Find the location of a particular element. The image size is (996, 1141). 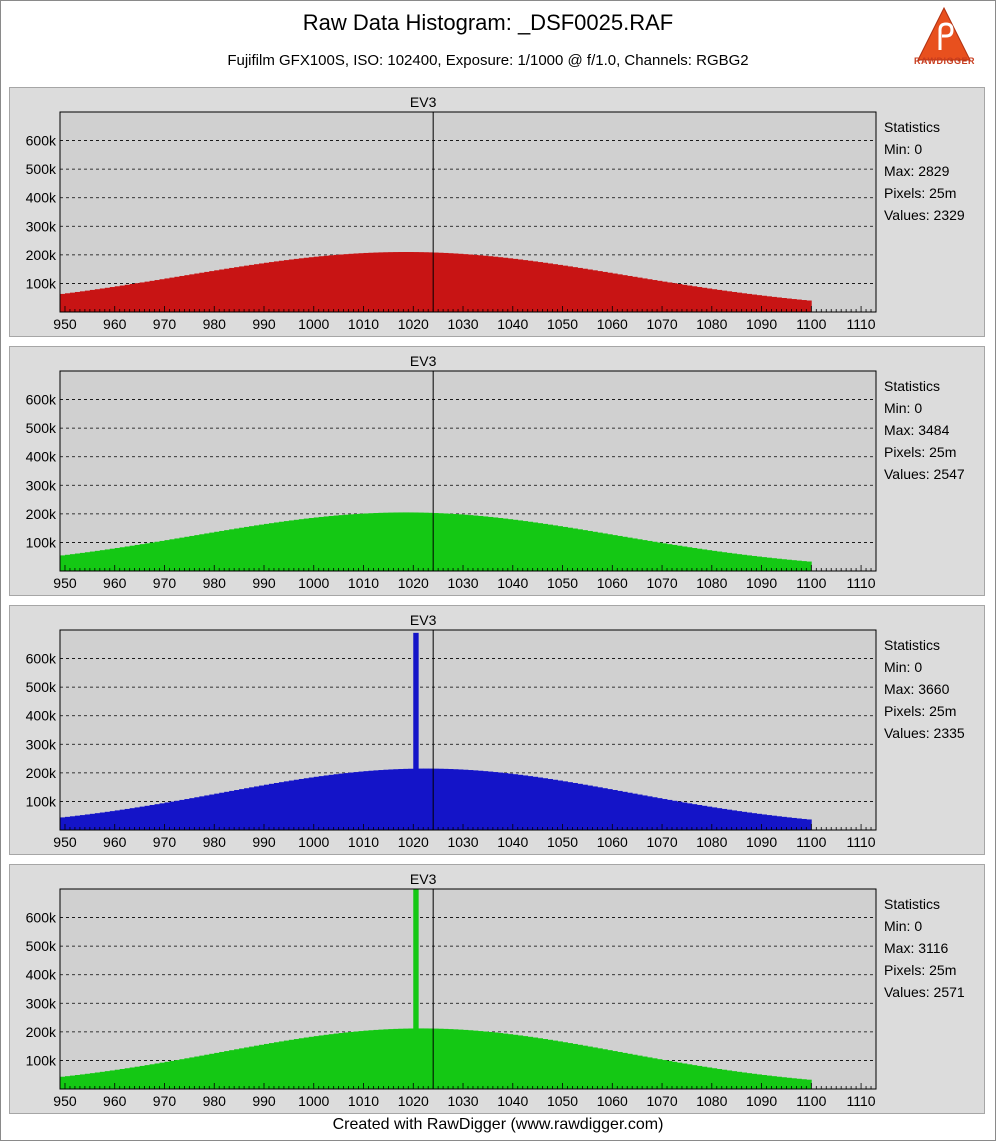

y-tick-label: 400k is located at coordinates (41, 198).